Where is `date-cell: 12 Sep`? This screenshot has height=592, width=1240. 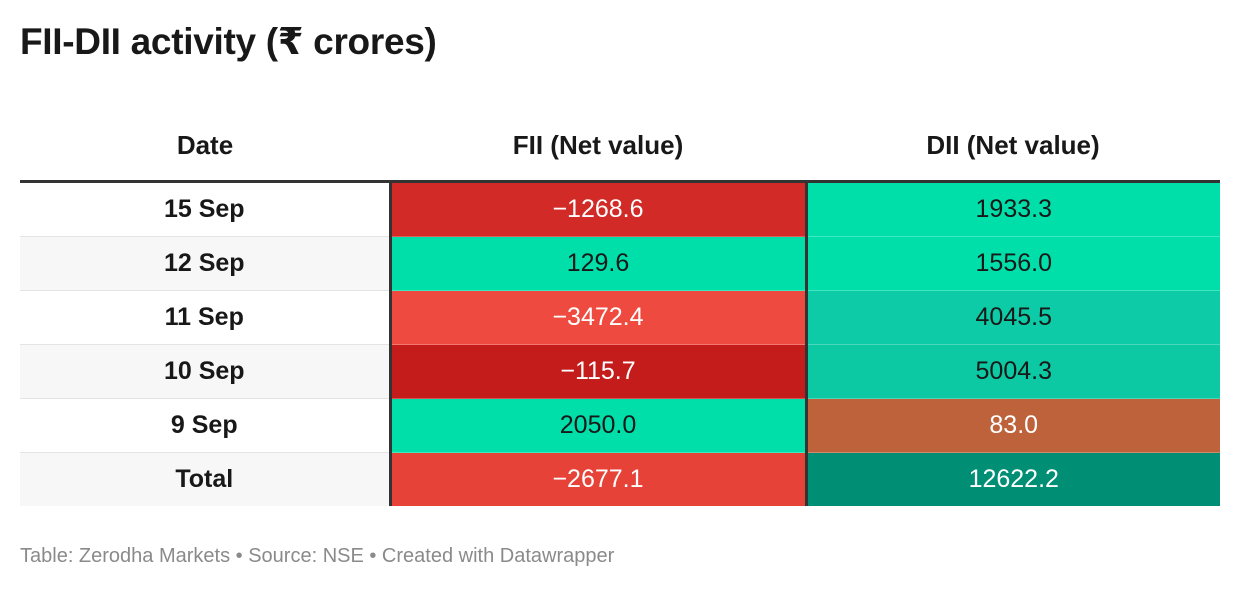 date-cell: 12 Sep is located at coordinates (206, 263).